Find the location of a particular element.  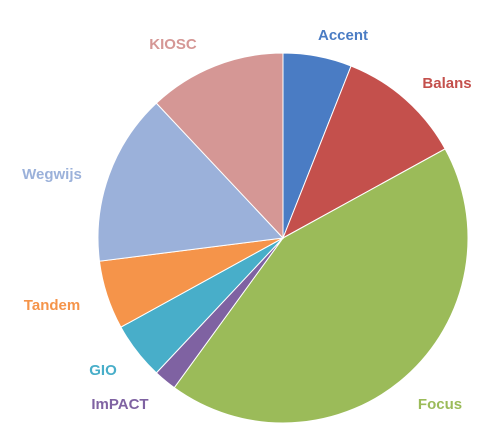

slice-label: KIOSC is located at coordinates (173, 44).